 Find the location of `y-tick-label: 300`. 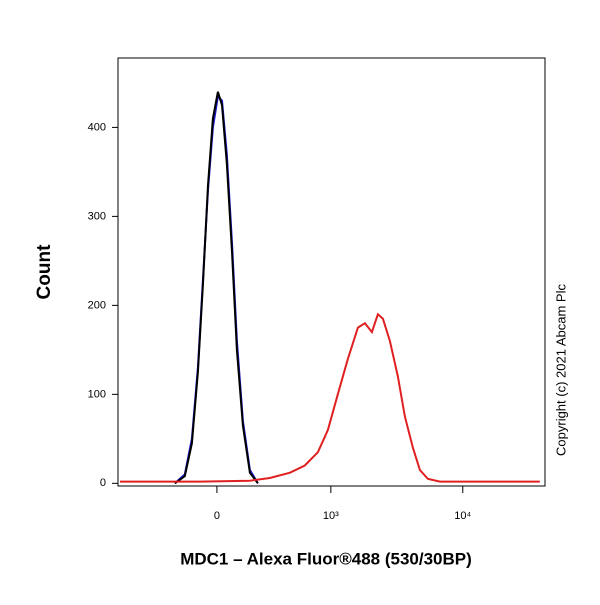

y-tick-label: 300 is located at coordinates (97, 216).